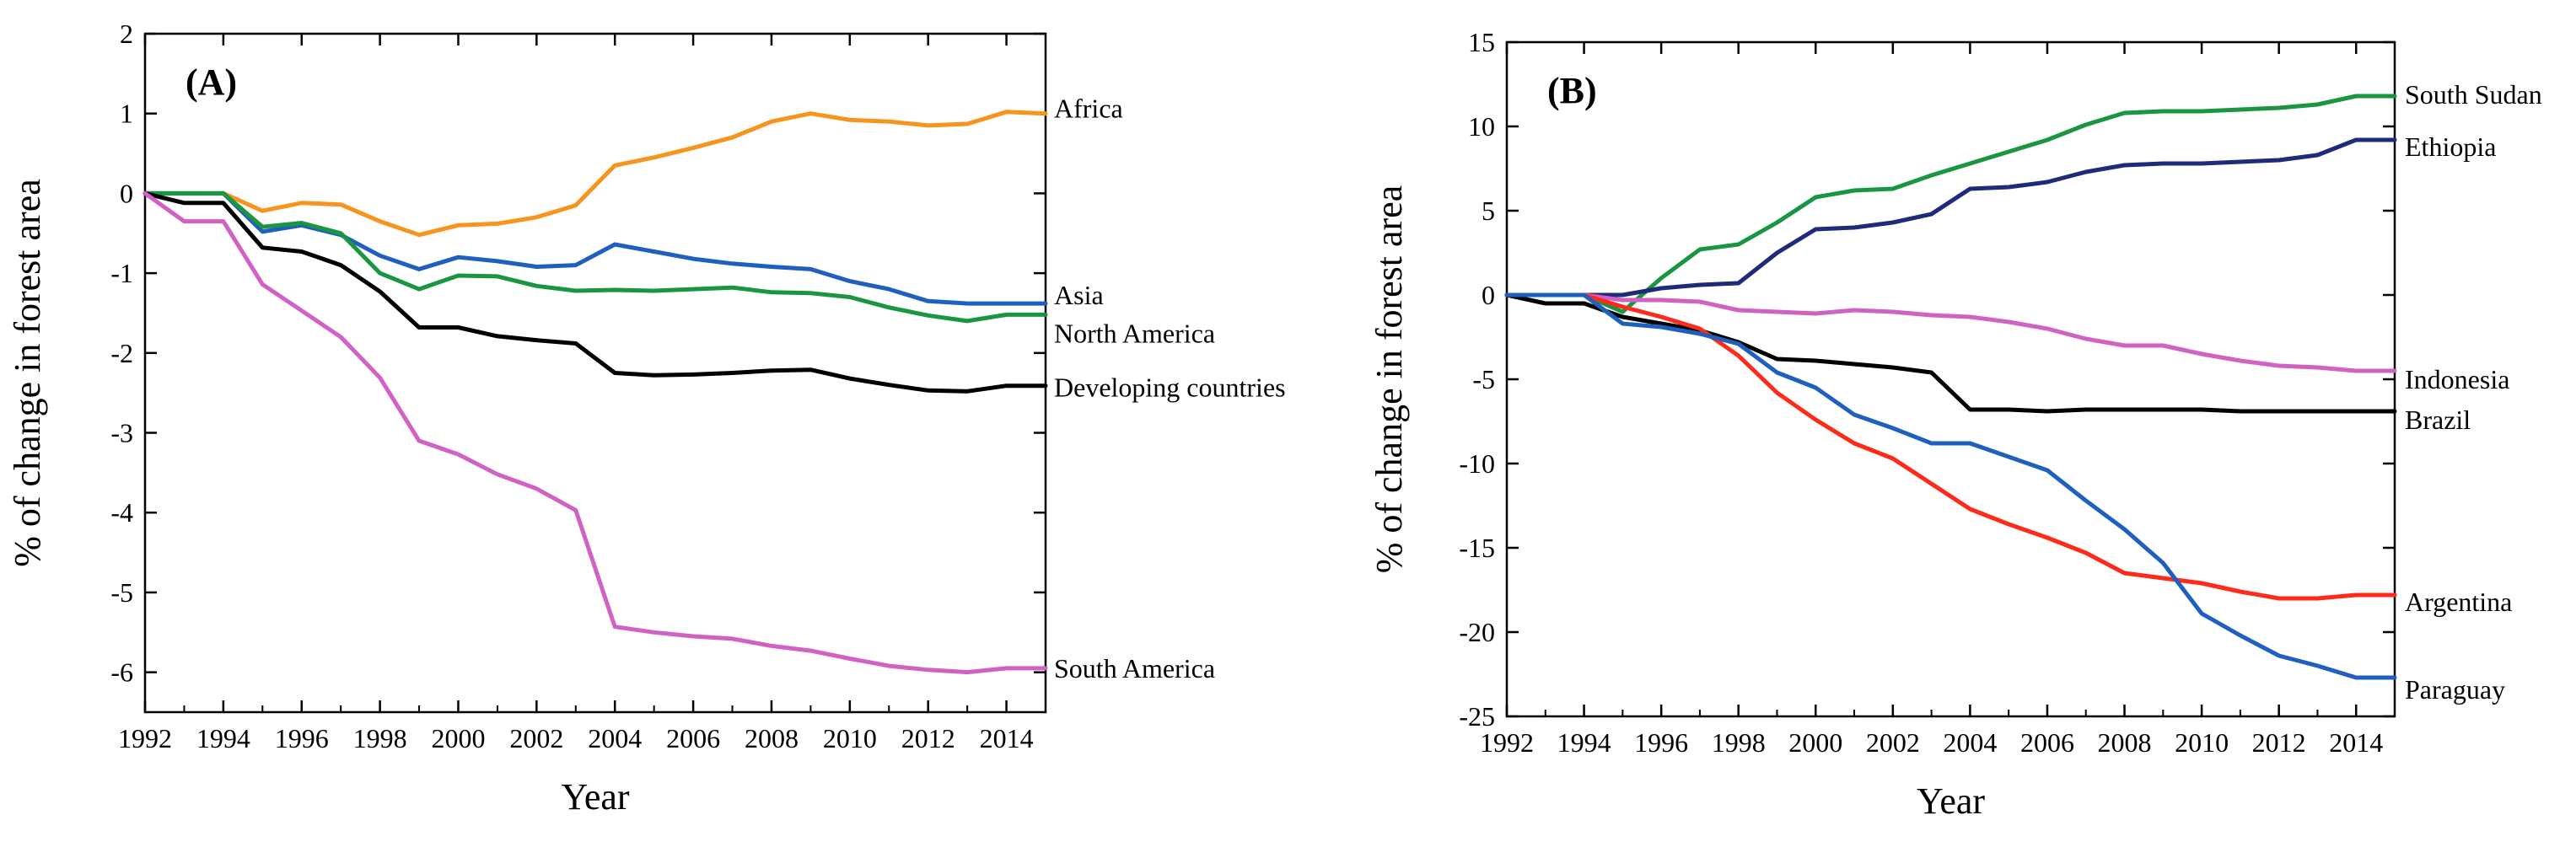  I want to click on panel-a-x-tick-label: 2008, so click(772, 738).